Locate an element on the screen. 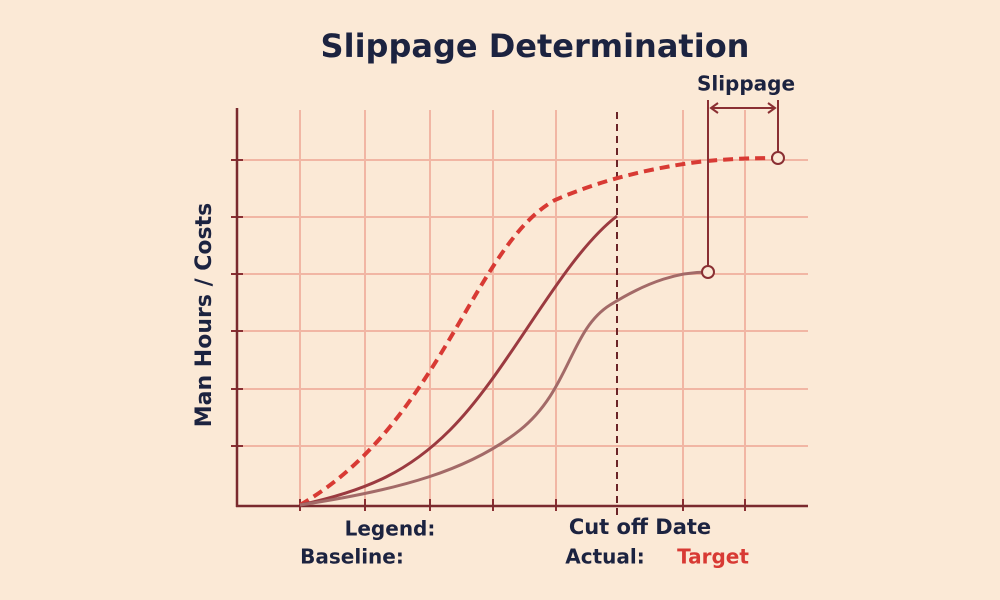 This screenshot has height=600, width=1000. legend-heading: Legend: is located at coordinates (390, 529).